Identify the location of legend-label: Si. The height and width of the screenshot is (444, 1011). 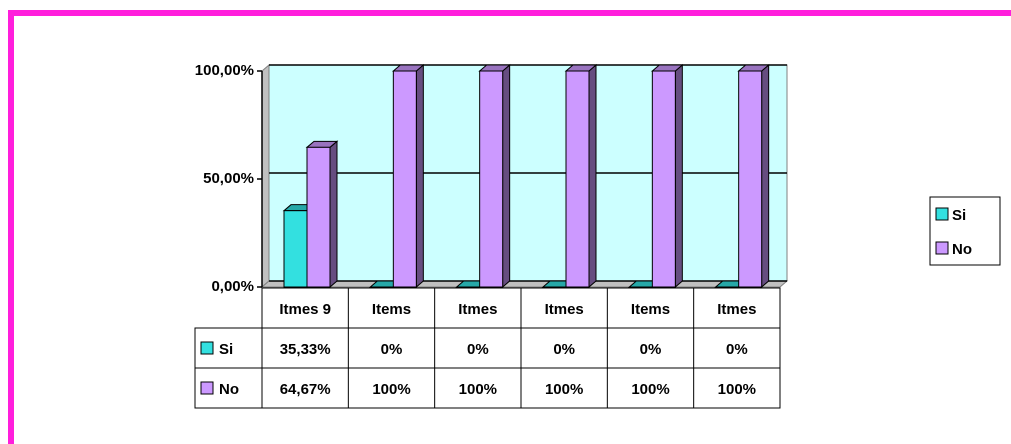
(959, 215).